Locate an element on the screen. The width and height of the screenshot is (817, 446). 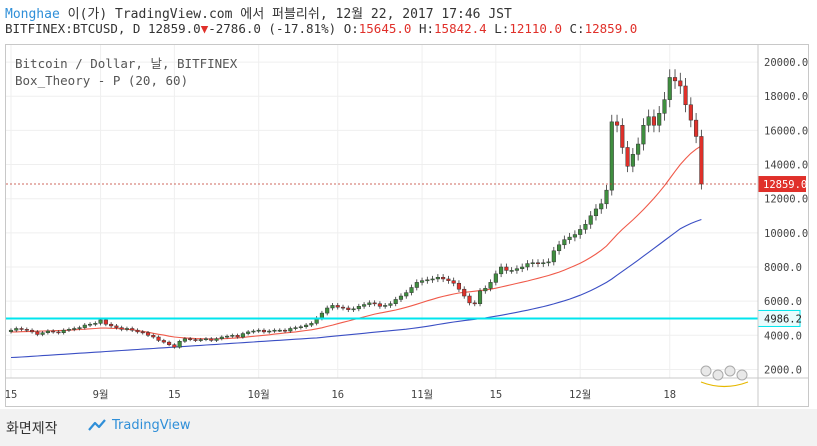
author-link: Monghae is located at coordinates (32, 14).